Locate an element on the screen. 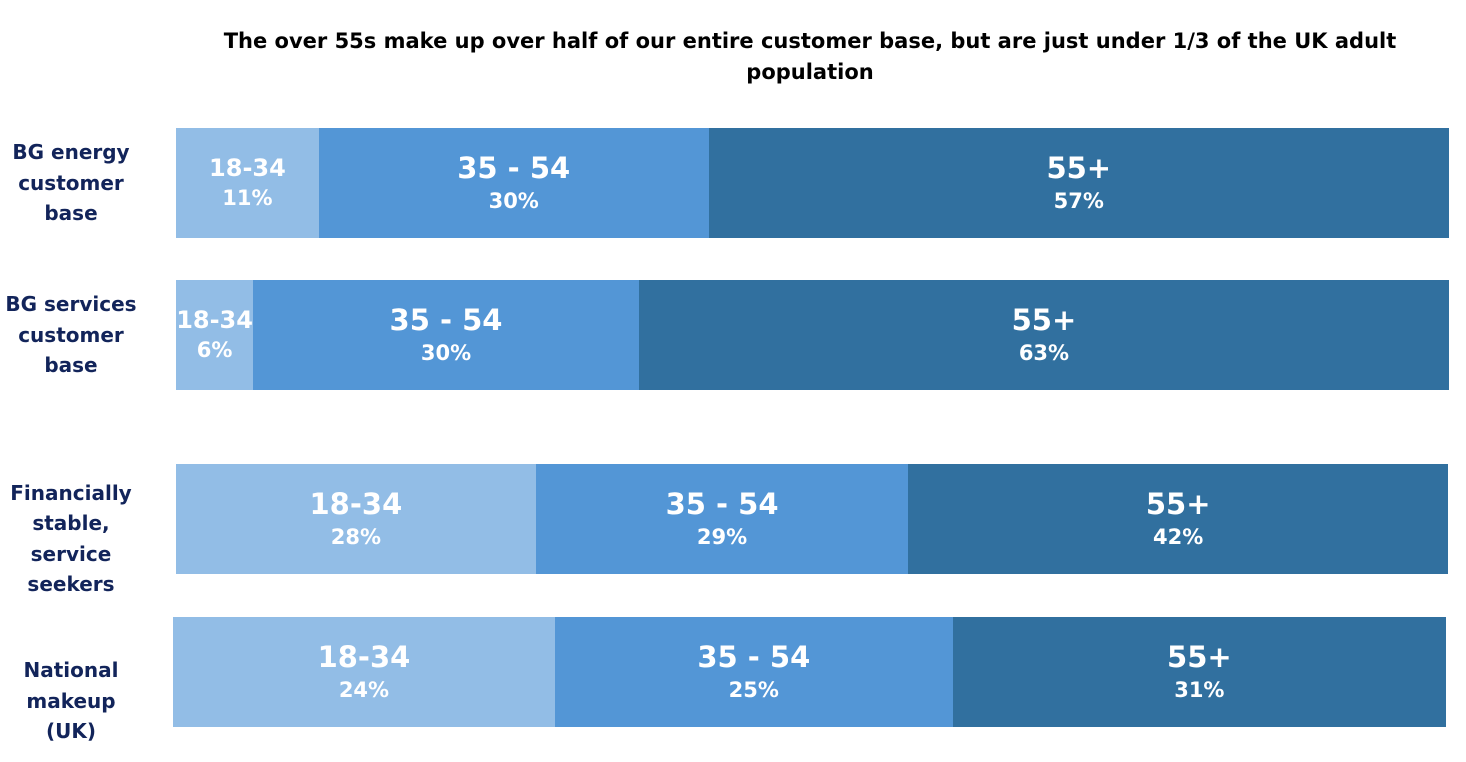 This screenshot has height=762, width=1466. bar-segment: 18-34 24% is located at coordinates (364, 672).